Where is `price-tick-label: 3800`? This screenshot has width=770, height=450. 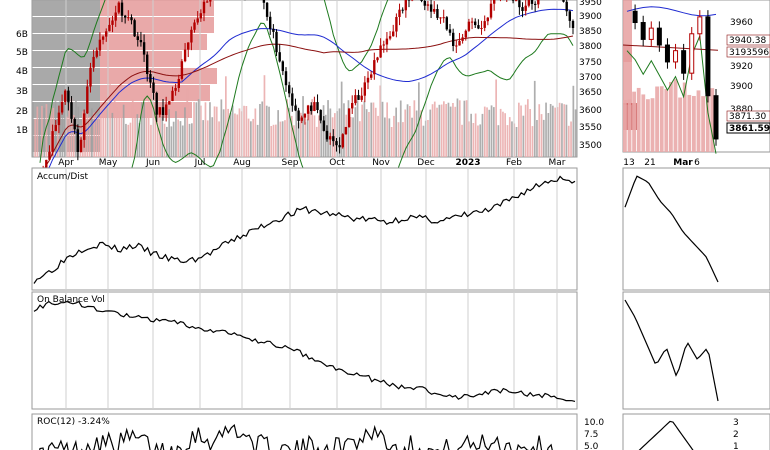 price-tick-label: 3800 is located at coordinates (590, 47).